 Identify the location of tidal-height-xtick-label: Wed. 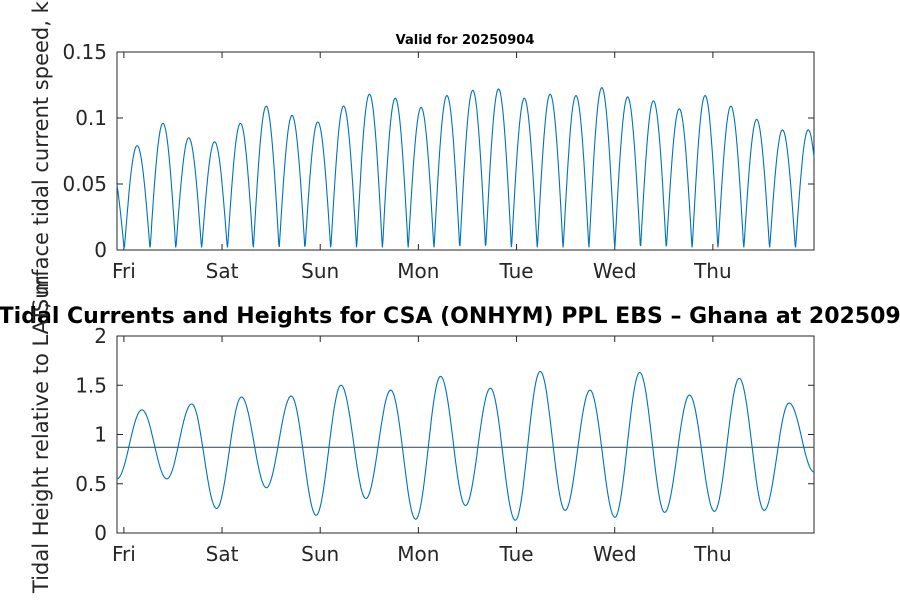
(615, 554).